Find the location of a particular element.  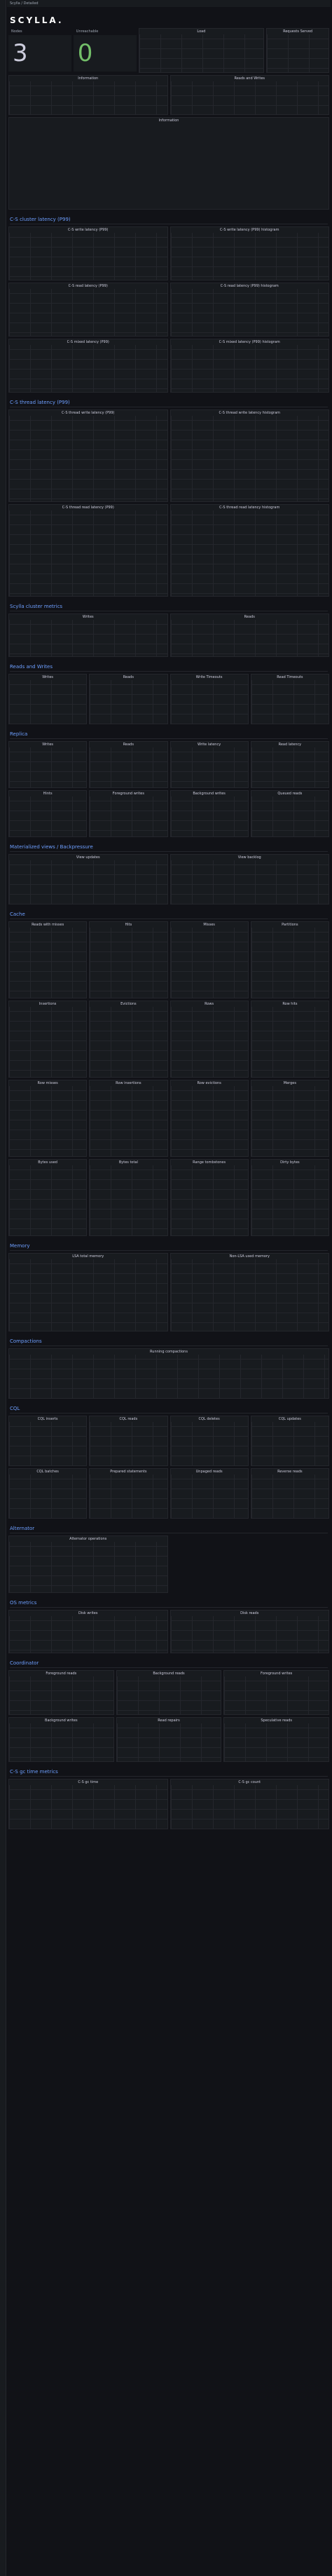

panel-title: Foreground reads is located at coordinates (61, 1673).